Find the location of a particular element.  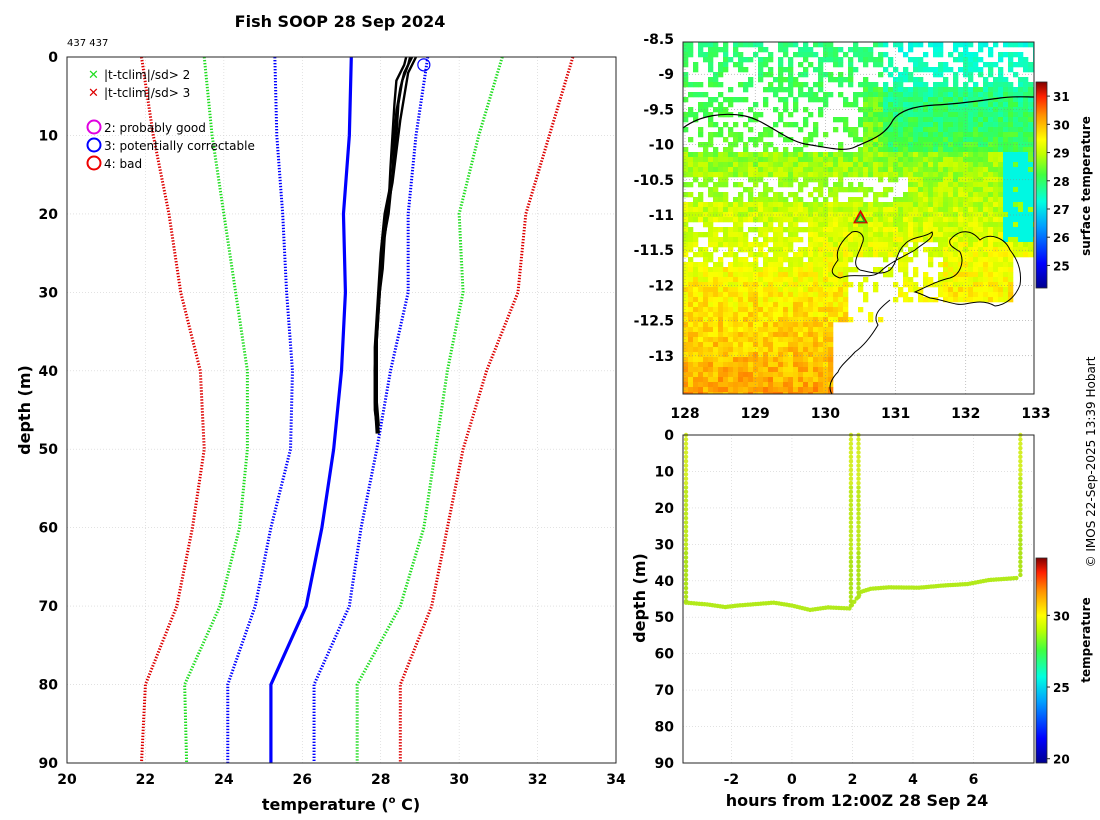

y-tick-label: 30 is located at coordinates (49, 293).